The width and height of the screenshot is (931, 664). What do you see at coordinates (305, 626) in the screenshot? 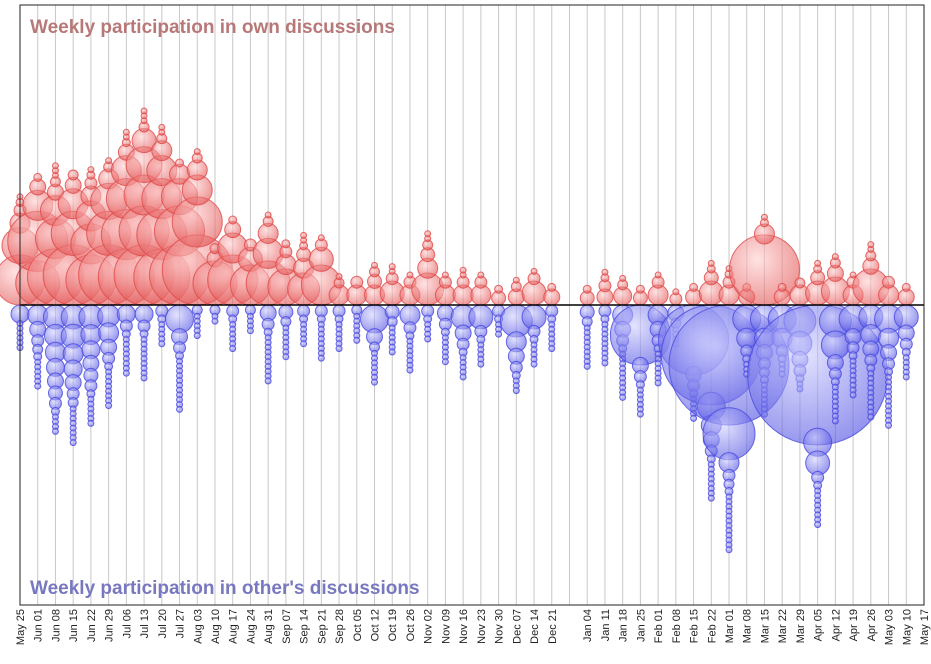
I see `x-tick-label: Sep 14` at bounding box center [305, 626].